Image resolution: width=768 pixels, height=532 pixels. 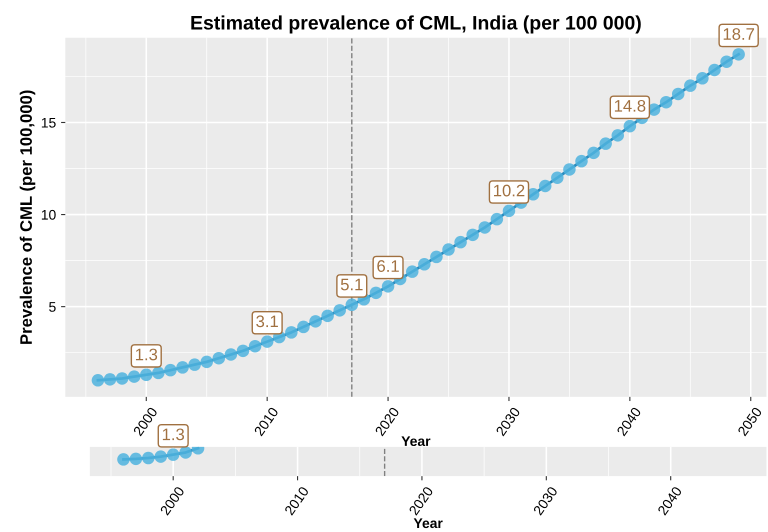 I want to click on y-tick-label: 10, so click(x=49, y=215).